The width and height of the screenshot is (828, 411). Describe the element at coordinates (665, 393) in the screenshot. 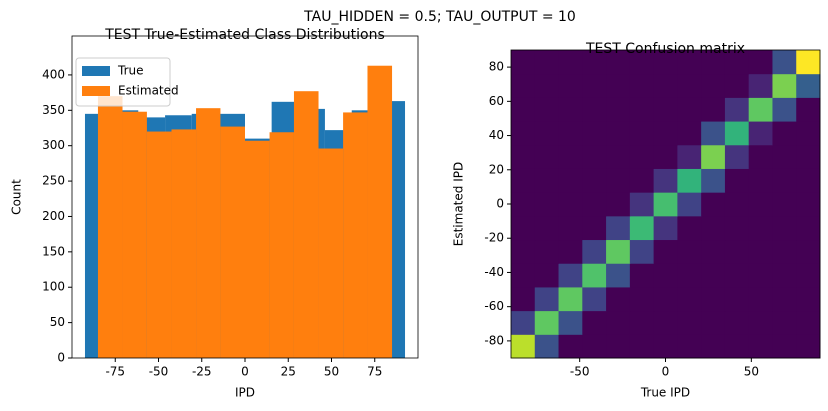

I see `x-axis-label: True IPD` at that location.